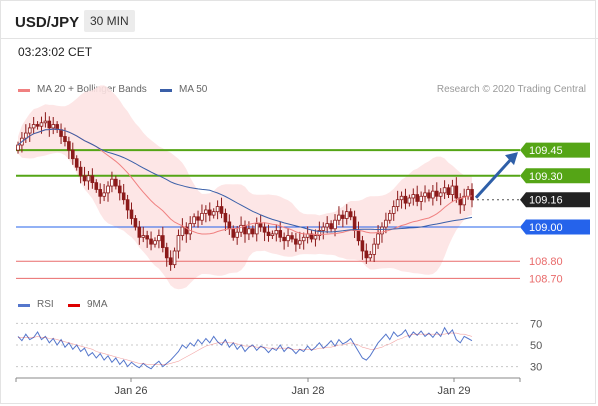  What do you see at coordinates (299, 19) in the screenshot?
I see `chart-header: USD/JPY 30 MIN` at bounding box center [299, 19].